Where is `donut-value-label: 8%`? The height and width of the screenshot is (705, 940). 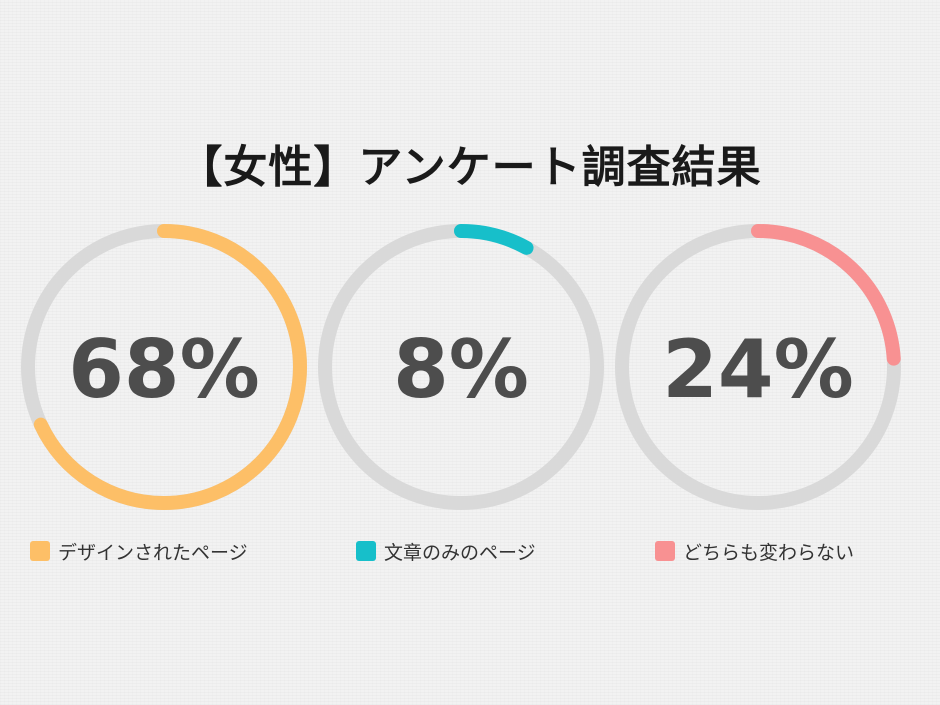
donut-value-label: 8% is located at coordinates (461, 369).